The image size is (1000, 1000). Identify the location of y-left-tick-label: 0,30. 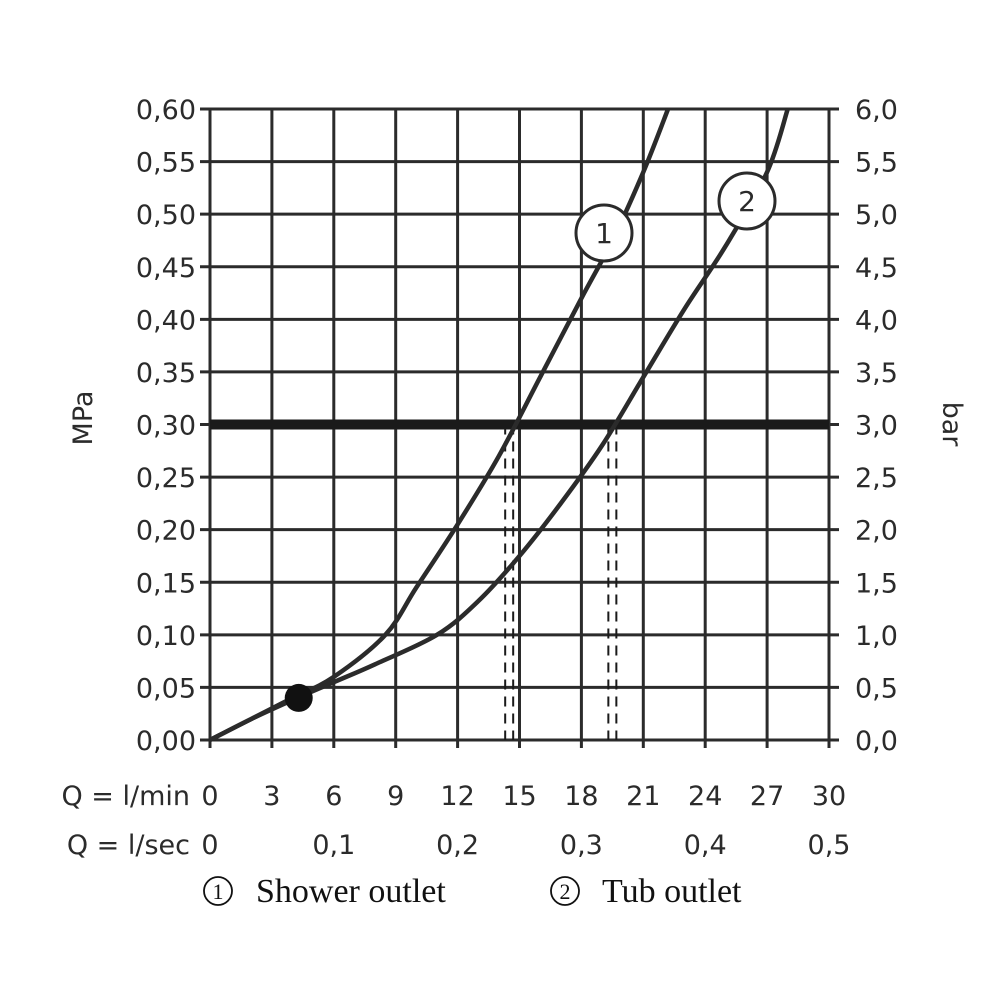
(166, 426).